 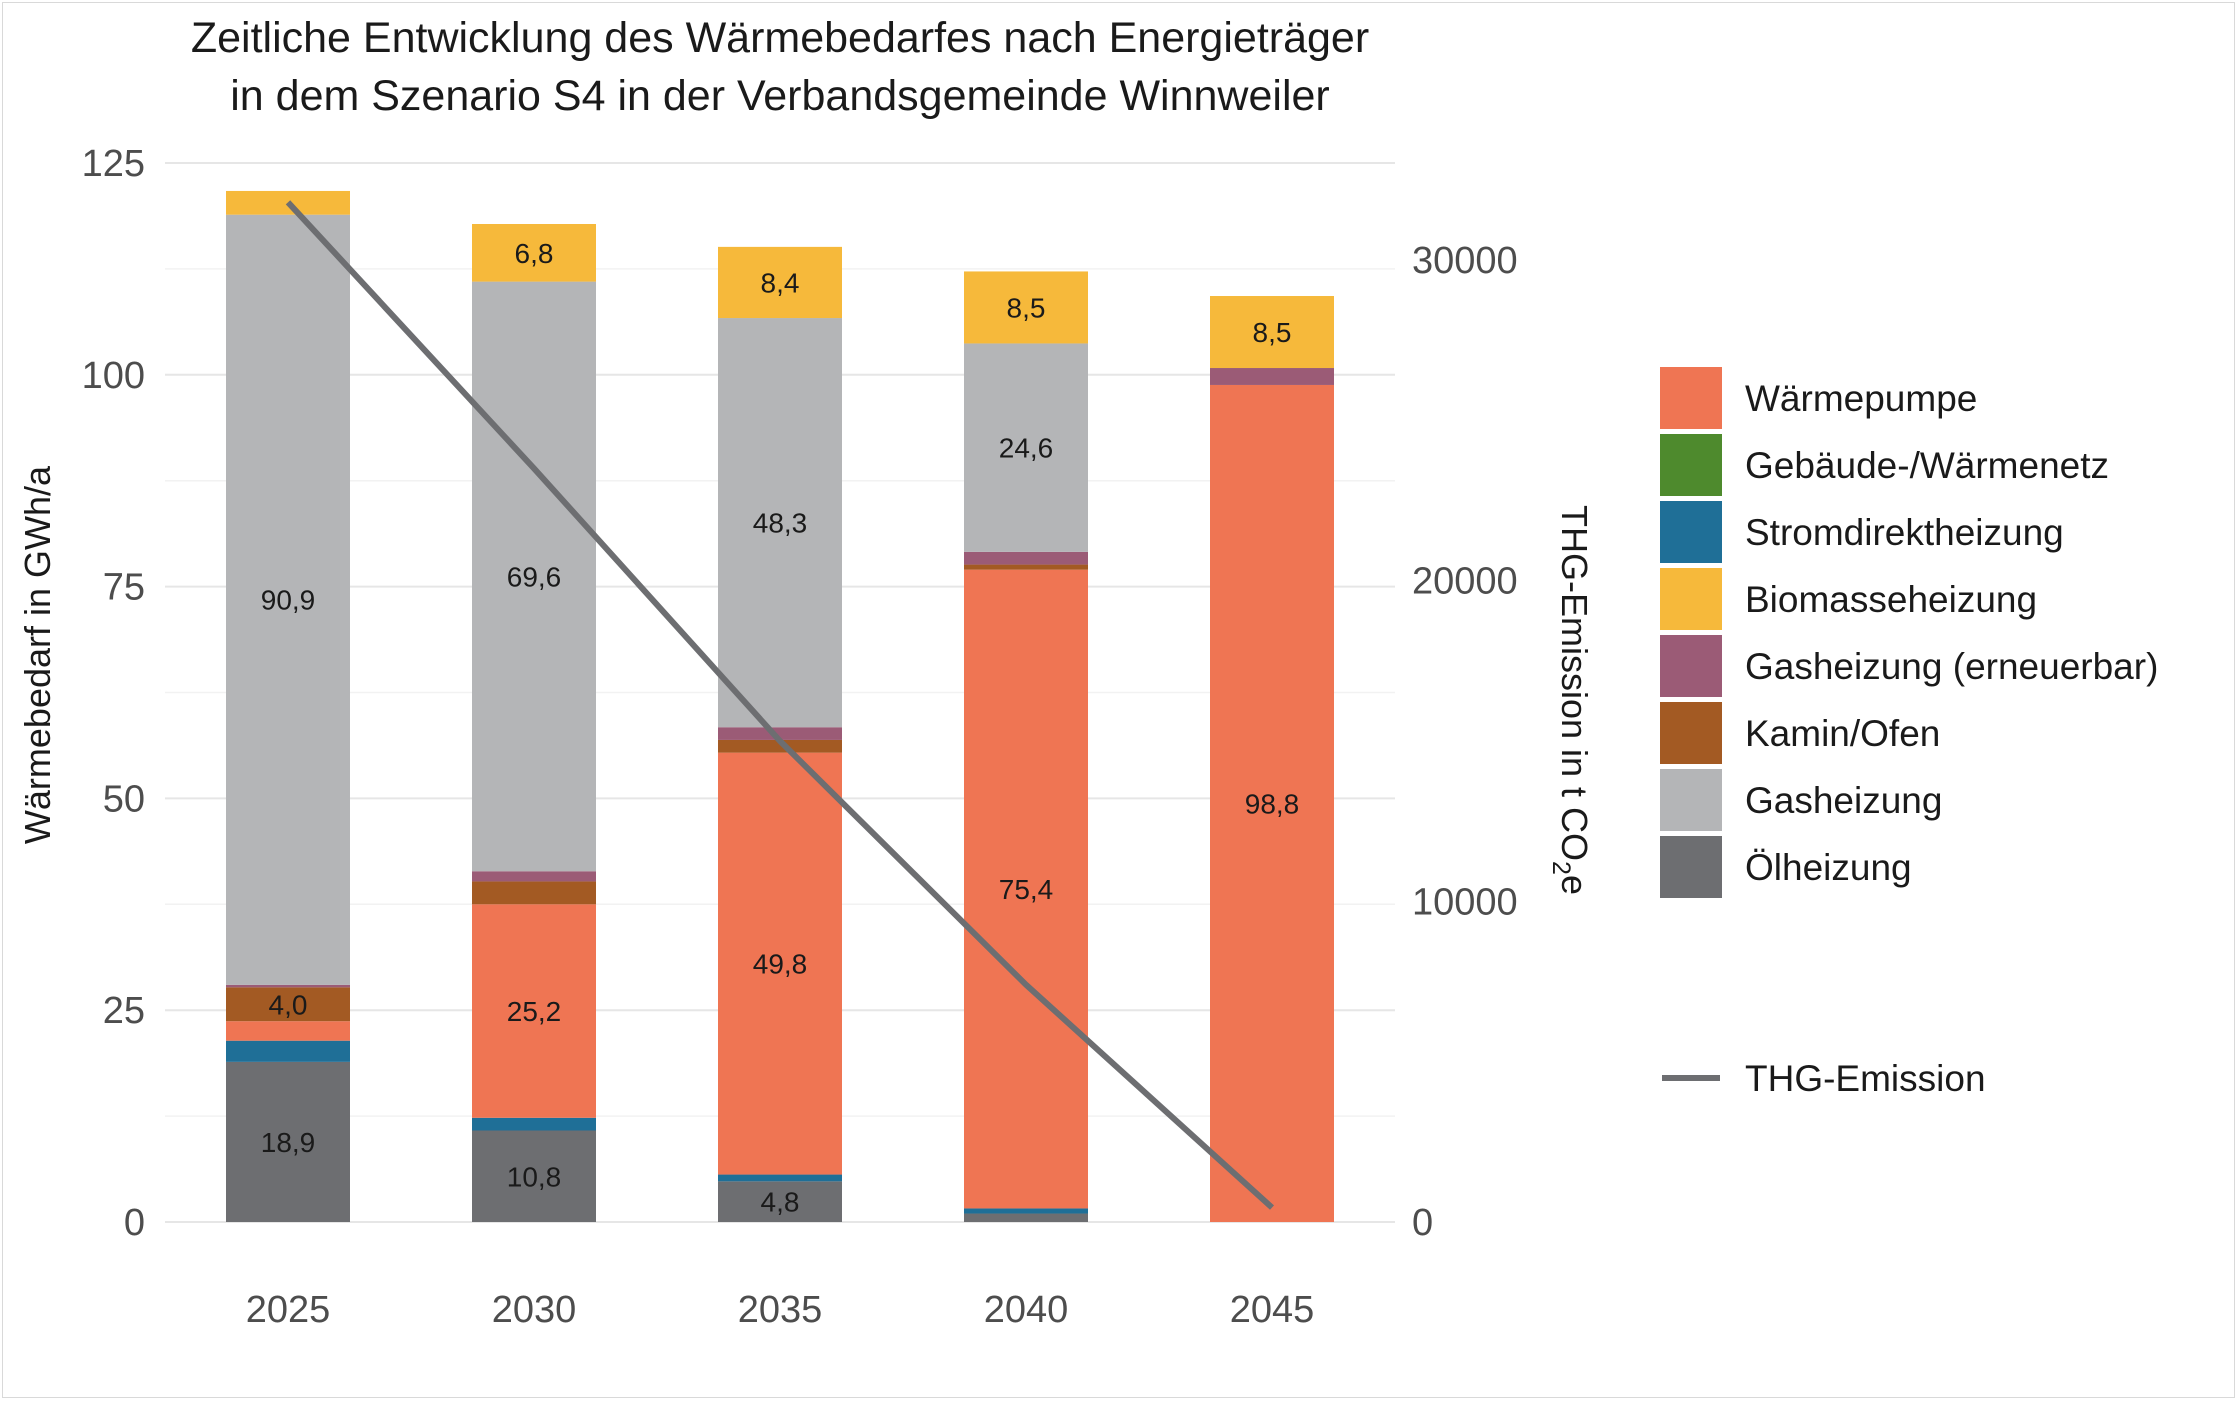 I want to click on y2-tick-label: 30000, so click(x=1465, y=261).